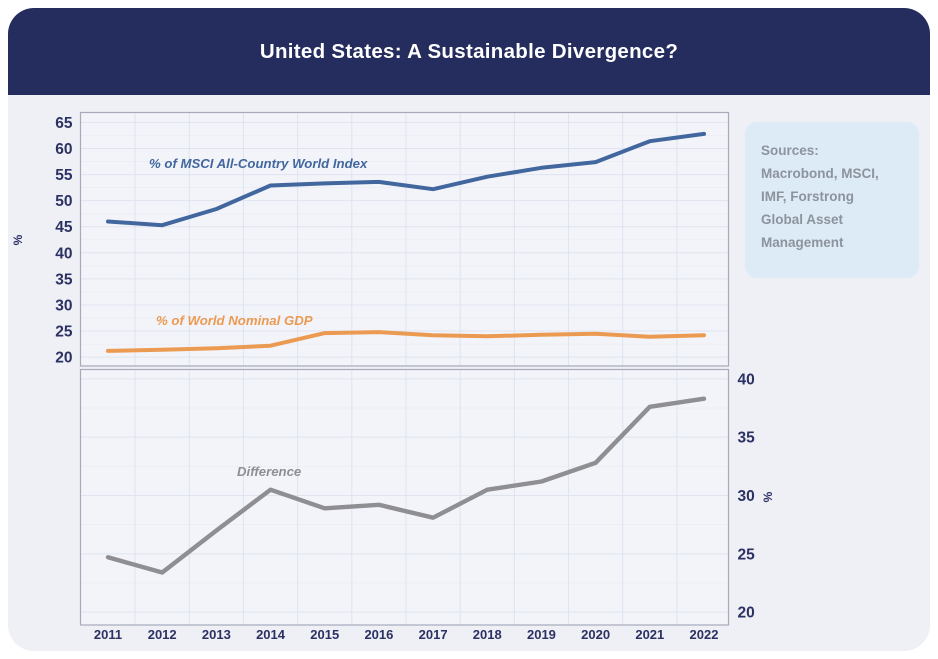 The height and width of the screenshot is (659, 938). Describe the element at coordinates (64, 175) in the screenshot. I see `y-tick-label: 55` at that location.